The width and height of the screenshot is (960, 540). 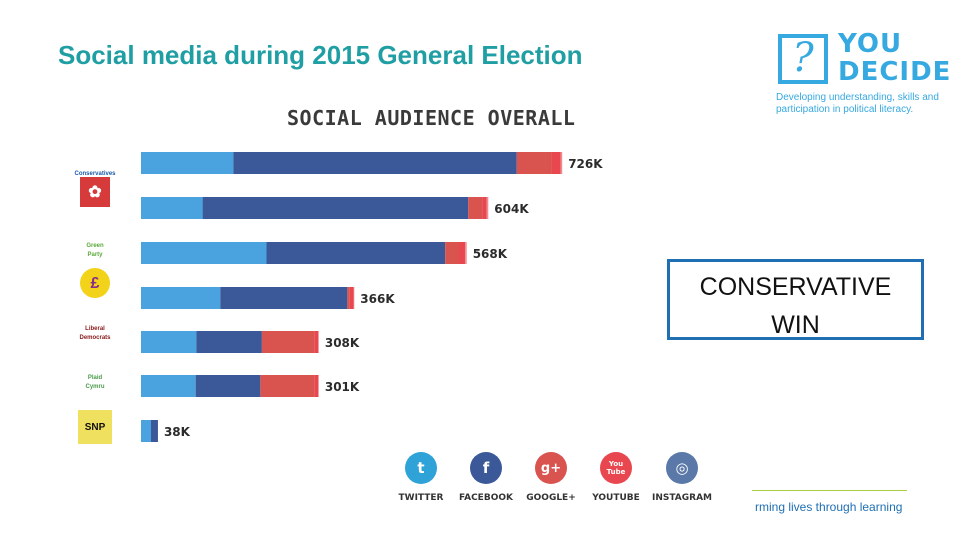 What do you see at coordinates (228, 386) in the screenshot?
I see `bar-plaid-cymru-facebook` at bounding box center [228, 386].